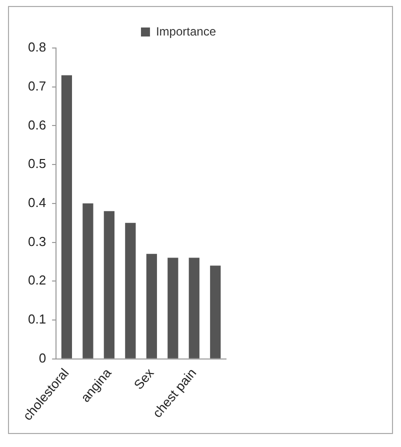 This screenshot has width=401, height=447. I want to click on legend-label: Importance, so click(186, 31).